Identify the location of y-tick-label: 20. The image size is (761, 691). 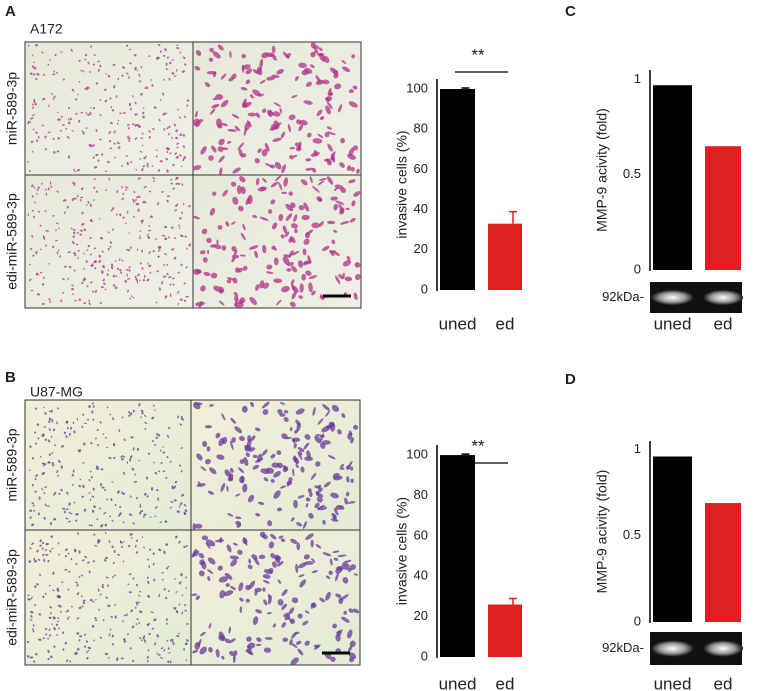
(421, 615).